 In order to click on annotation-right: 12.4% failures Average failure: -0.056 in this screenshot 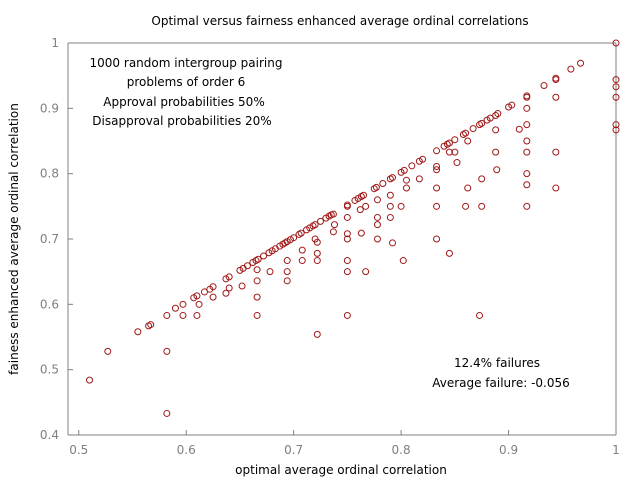, I will do `click(501, 373)`.